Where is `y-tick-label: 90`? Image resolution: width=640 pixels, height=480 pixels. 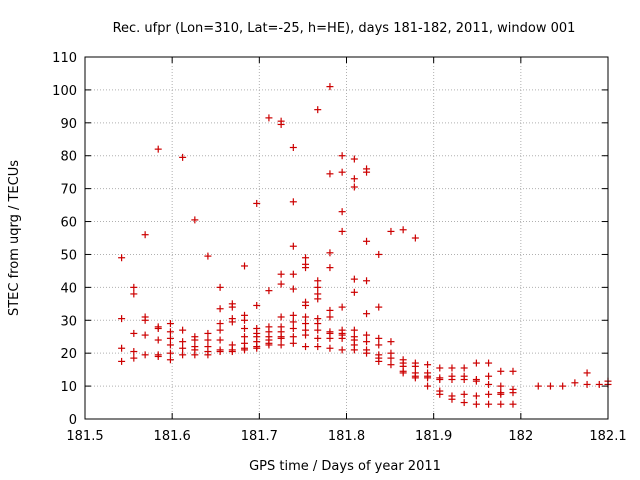
y-tick-label: 90 is located at coordinates (68, 124).